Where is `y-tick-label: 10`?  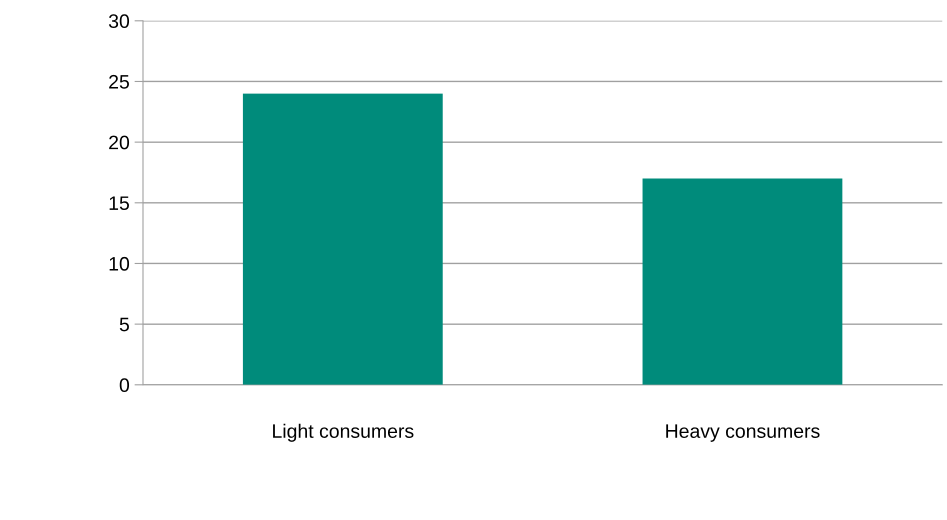
y-tick-label: 10 is located at coordinates (120, 263).